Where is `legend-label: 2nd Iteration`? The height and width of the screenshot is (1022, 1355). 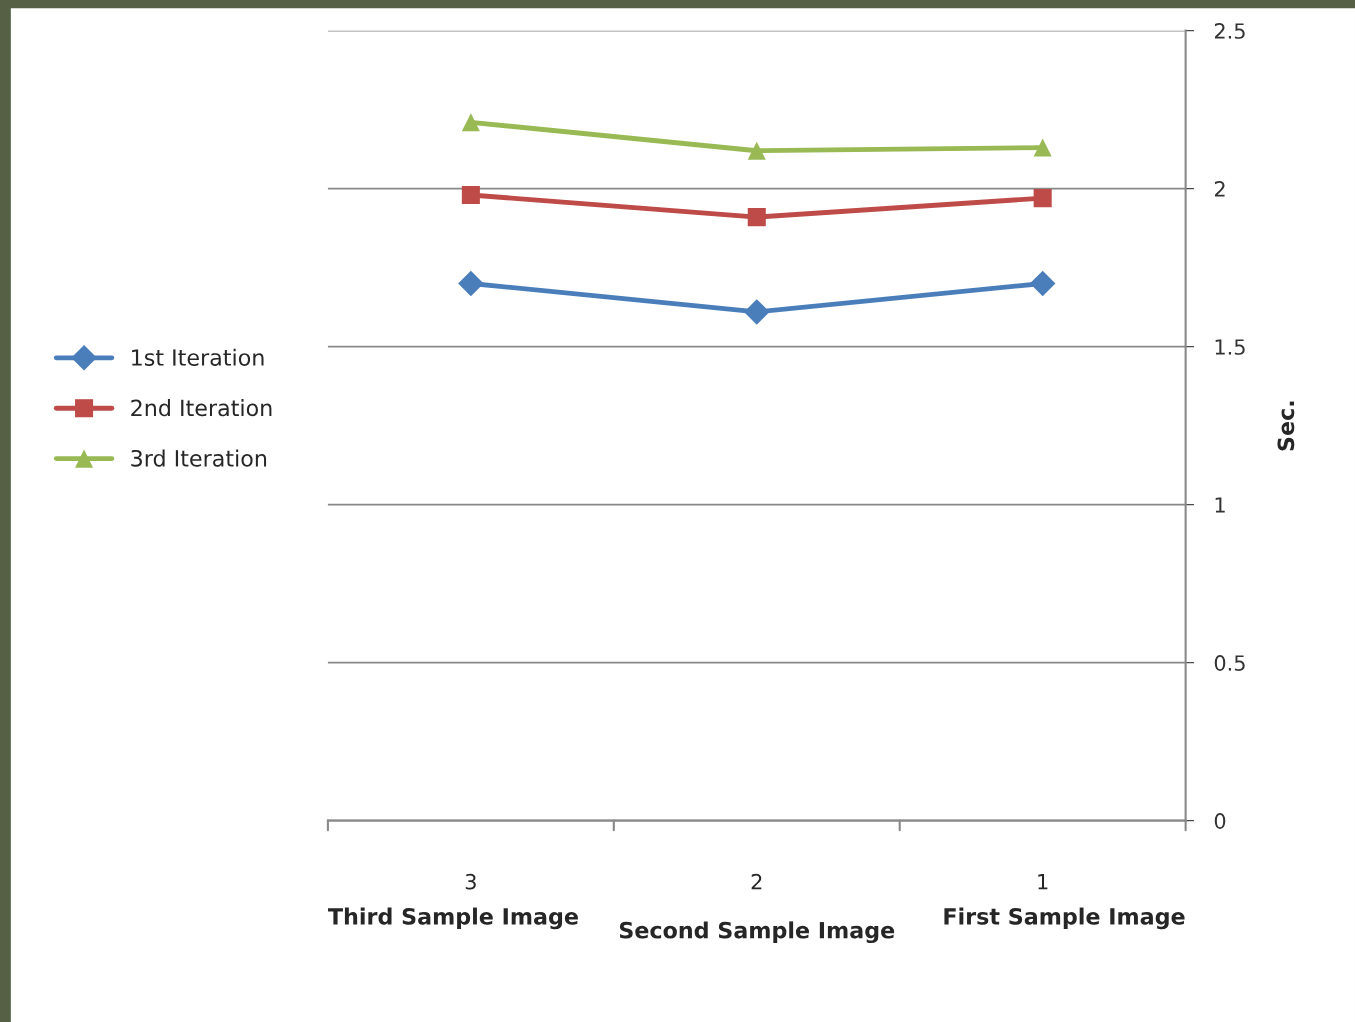 legend-label: 2nd Iteration is located at coordinates (201, 408).